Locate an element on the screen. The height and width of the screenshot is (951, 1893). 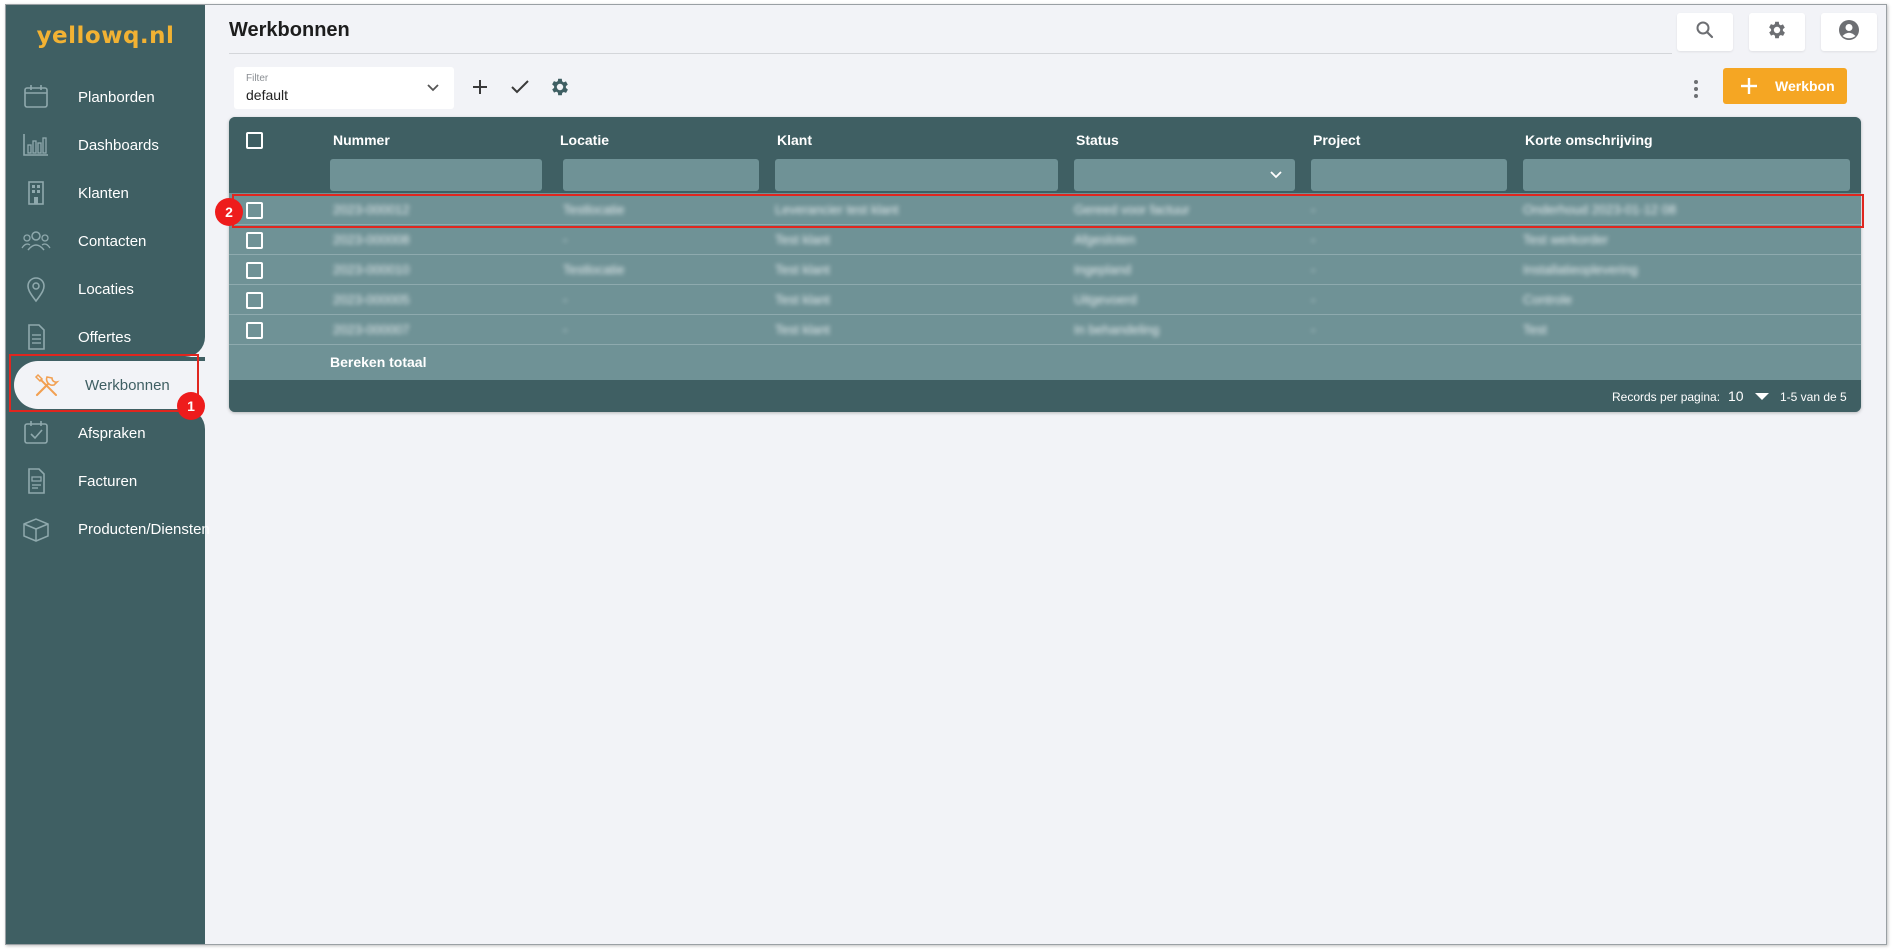
sidebar-item-producten-diensten: Producten/Diensten is located at coordinates (108, 529).